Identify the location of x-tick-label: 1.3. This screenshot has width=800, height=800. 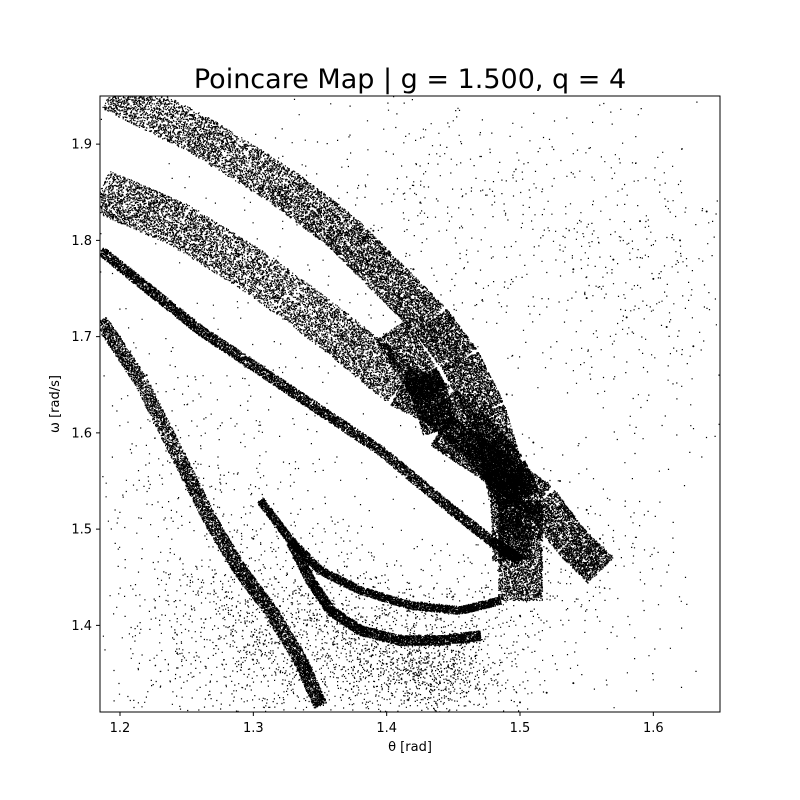
(253, 728).